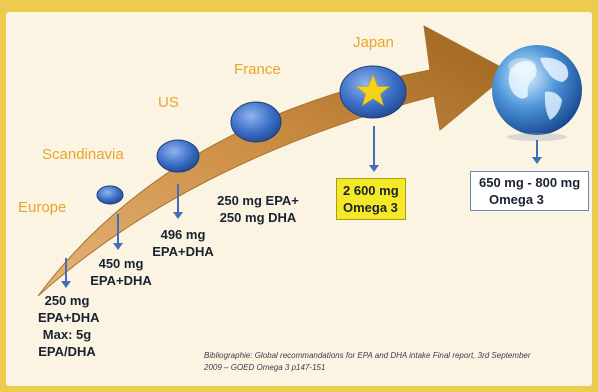 The width and height of the screenshot is (598, 392). I want to click on value-line: EPA/DHA, so click(67, 351).